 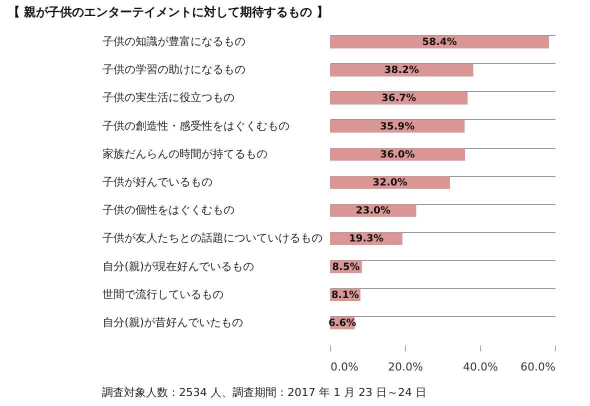 What do you see at coordinates (174, 41) in the screenshot?
I see `y-tick-label: 子供の知識が豊富になるもの` at bounding box center [174, 41].